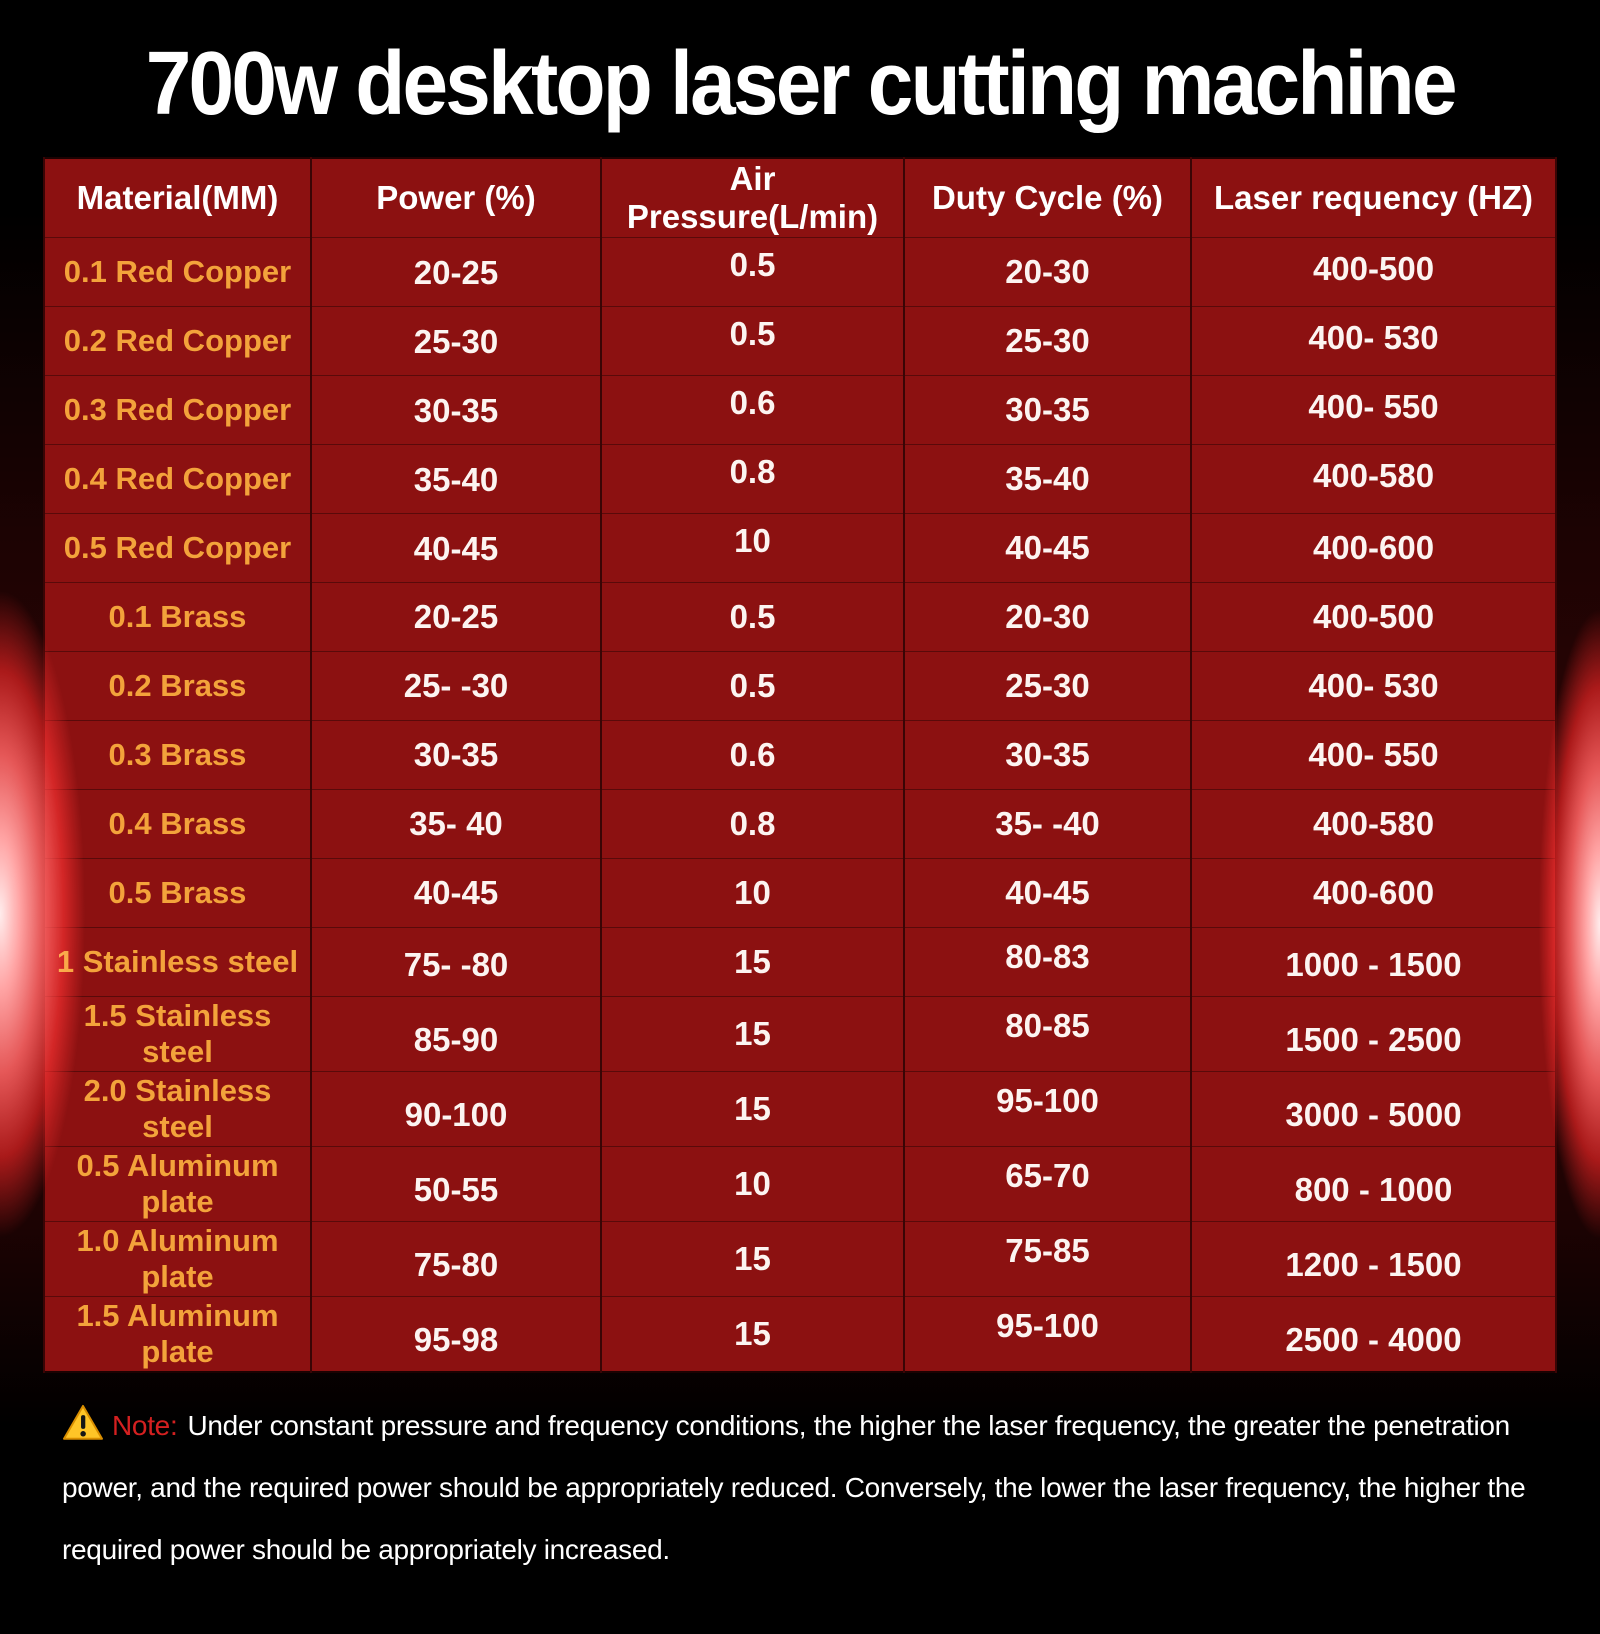  I want to click on table-row: 0.5 Red Copper 40-45 10 40-45 400-600, so click(800, 547).